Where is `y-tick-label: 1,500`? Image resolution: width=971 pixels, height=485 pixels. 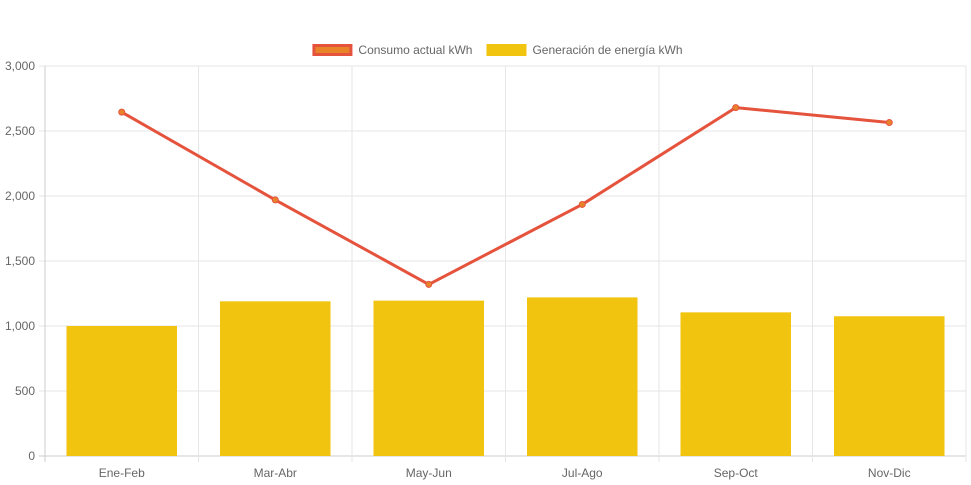 y-tick-label: 1,500 is located at coordinates (20, 261).